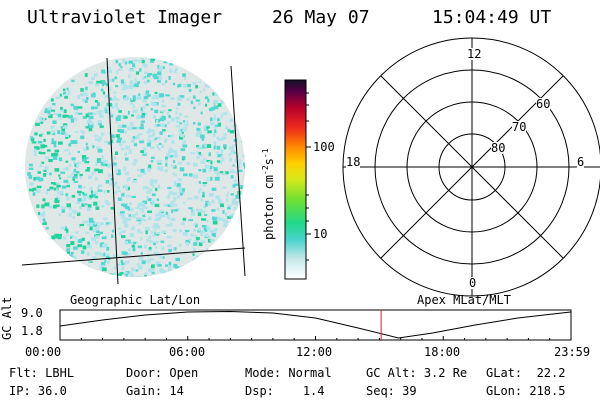 The height and width of the screenshot is (400, 600). I want to click on geo-lat-status: GLat: 22.2, so click(526, 373).